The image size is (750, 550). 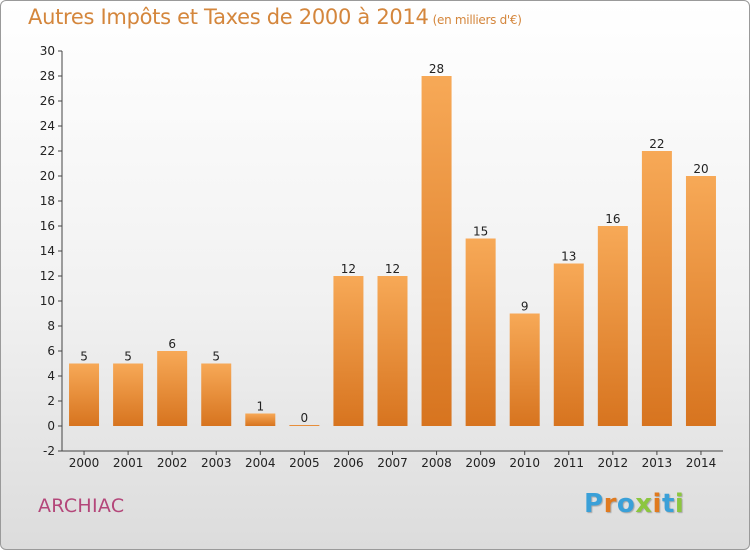 What do you see at coordinates (260, 463) in the screenshot?
I see `x-tick-label: 2004` at bounding box center [260, 463].